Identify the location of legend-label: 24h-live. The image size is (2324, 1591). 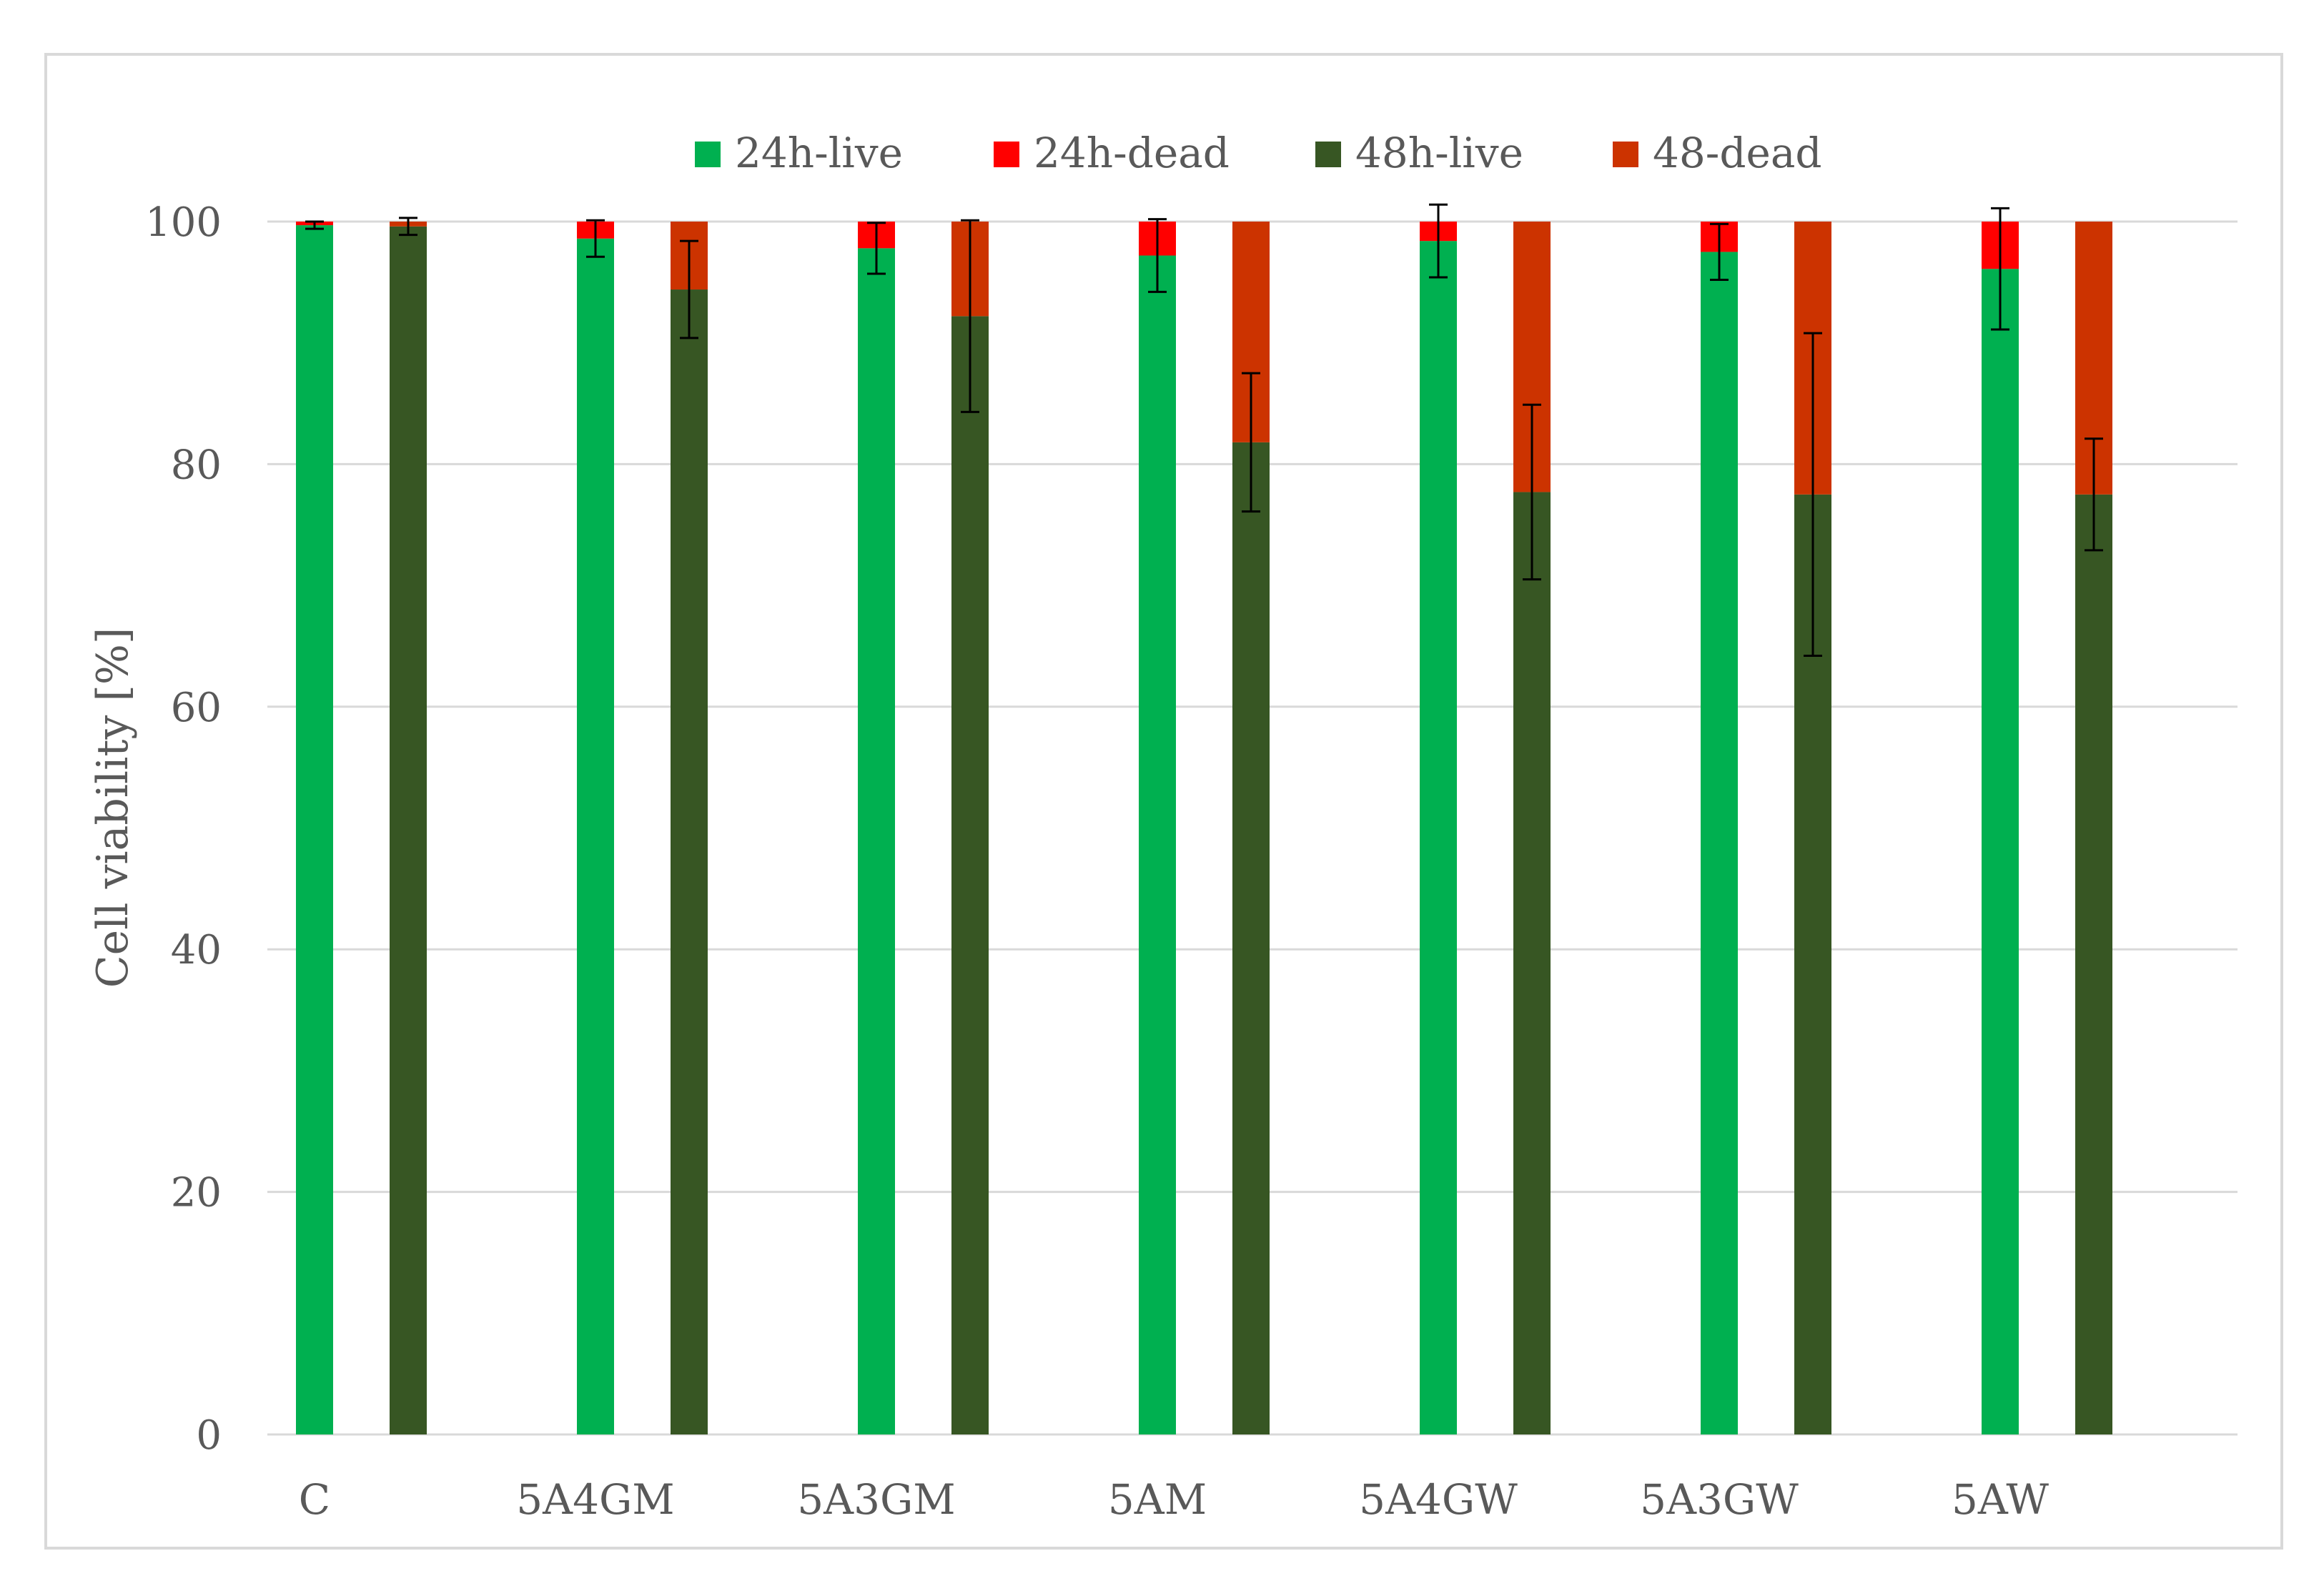
(819, 153).